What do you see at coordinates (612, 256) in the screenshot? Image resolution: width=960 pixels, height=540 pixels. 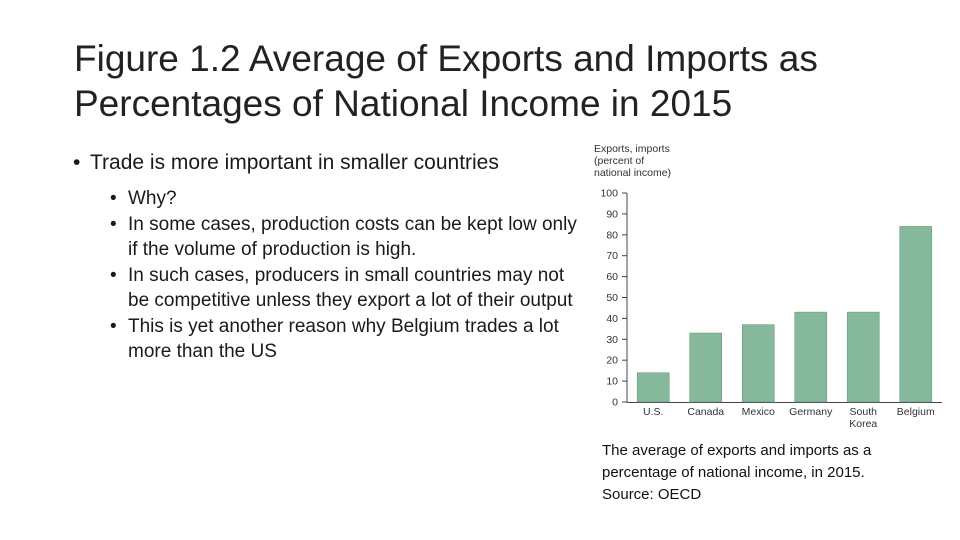 I see `y-tick-label: 70` at bounding box center [612, 256].